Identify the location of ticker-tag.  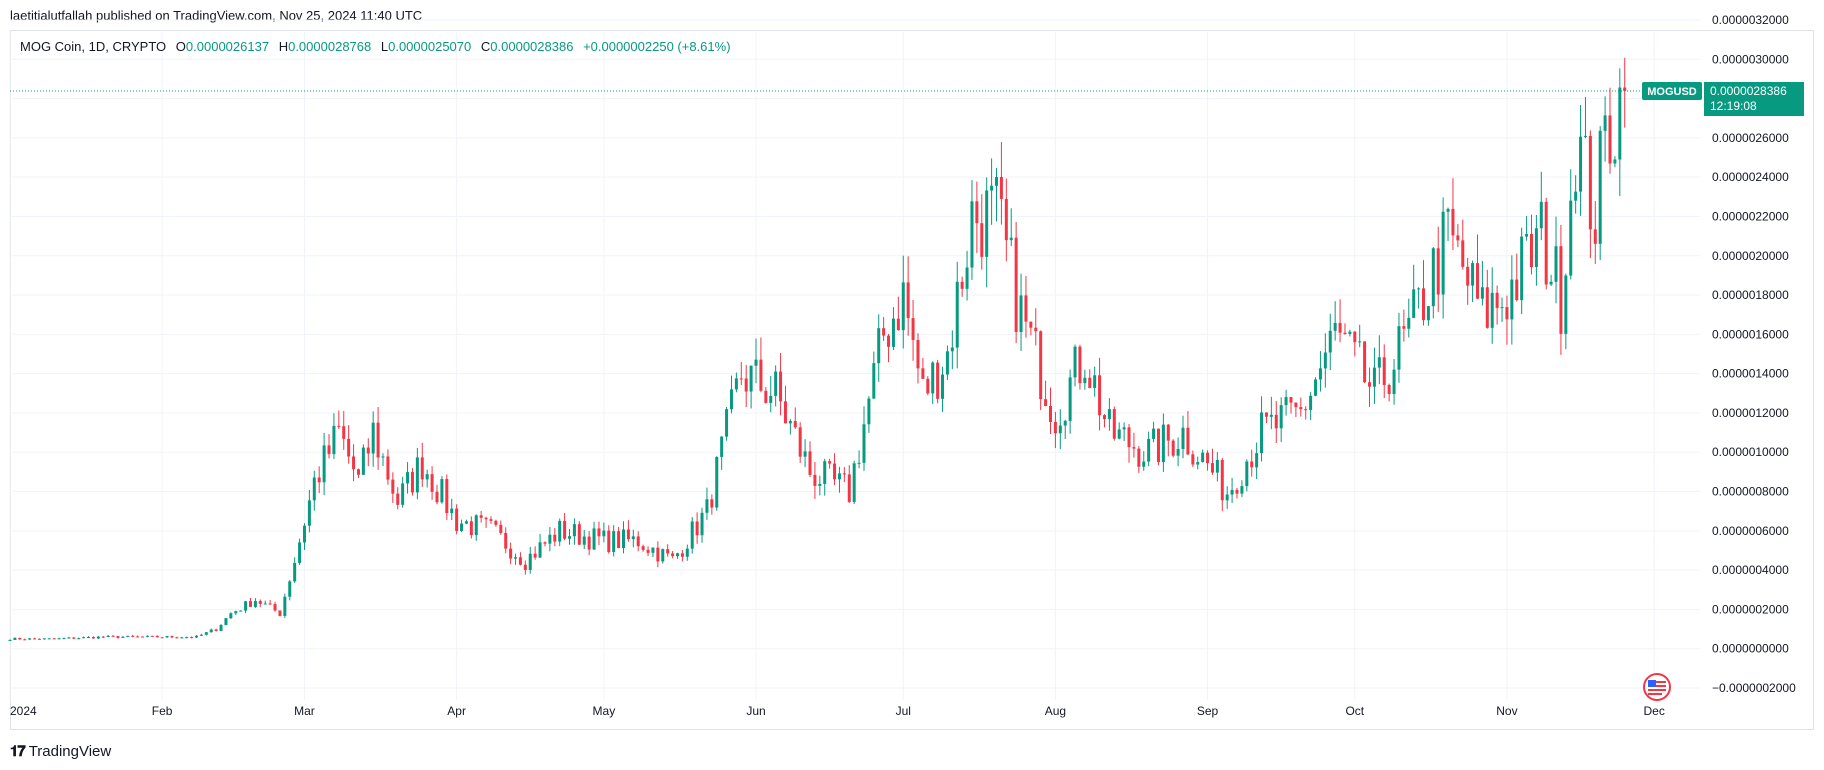
(1672, 91).